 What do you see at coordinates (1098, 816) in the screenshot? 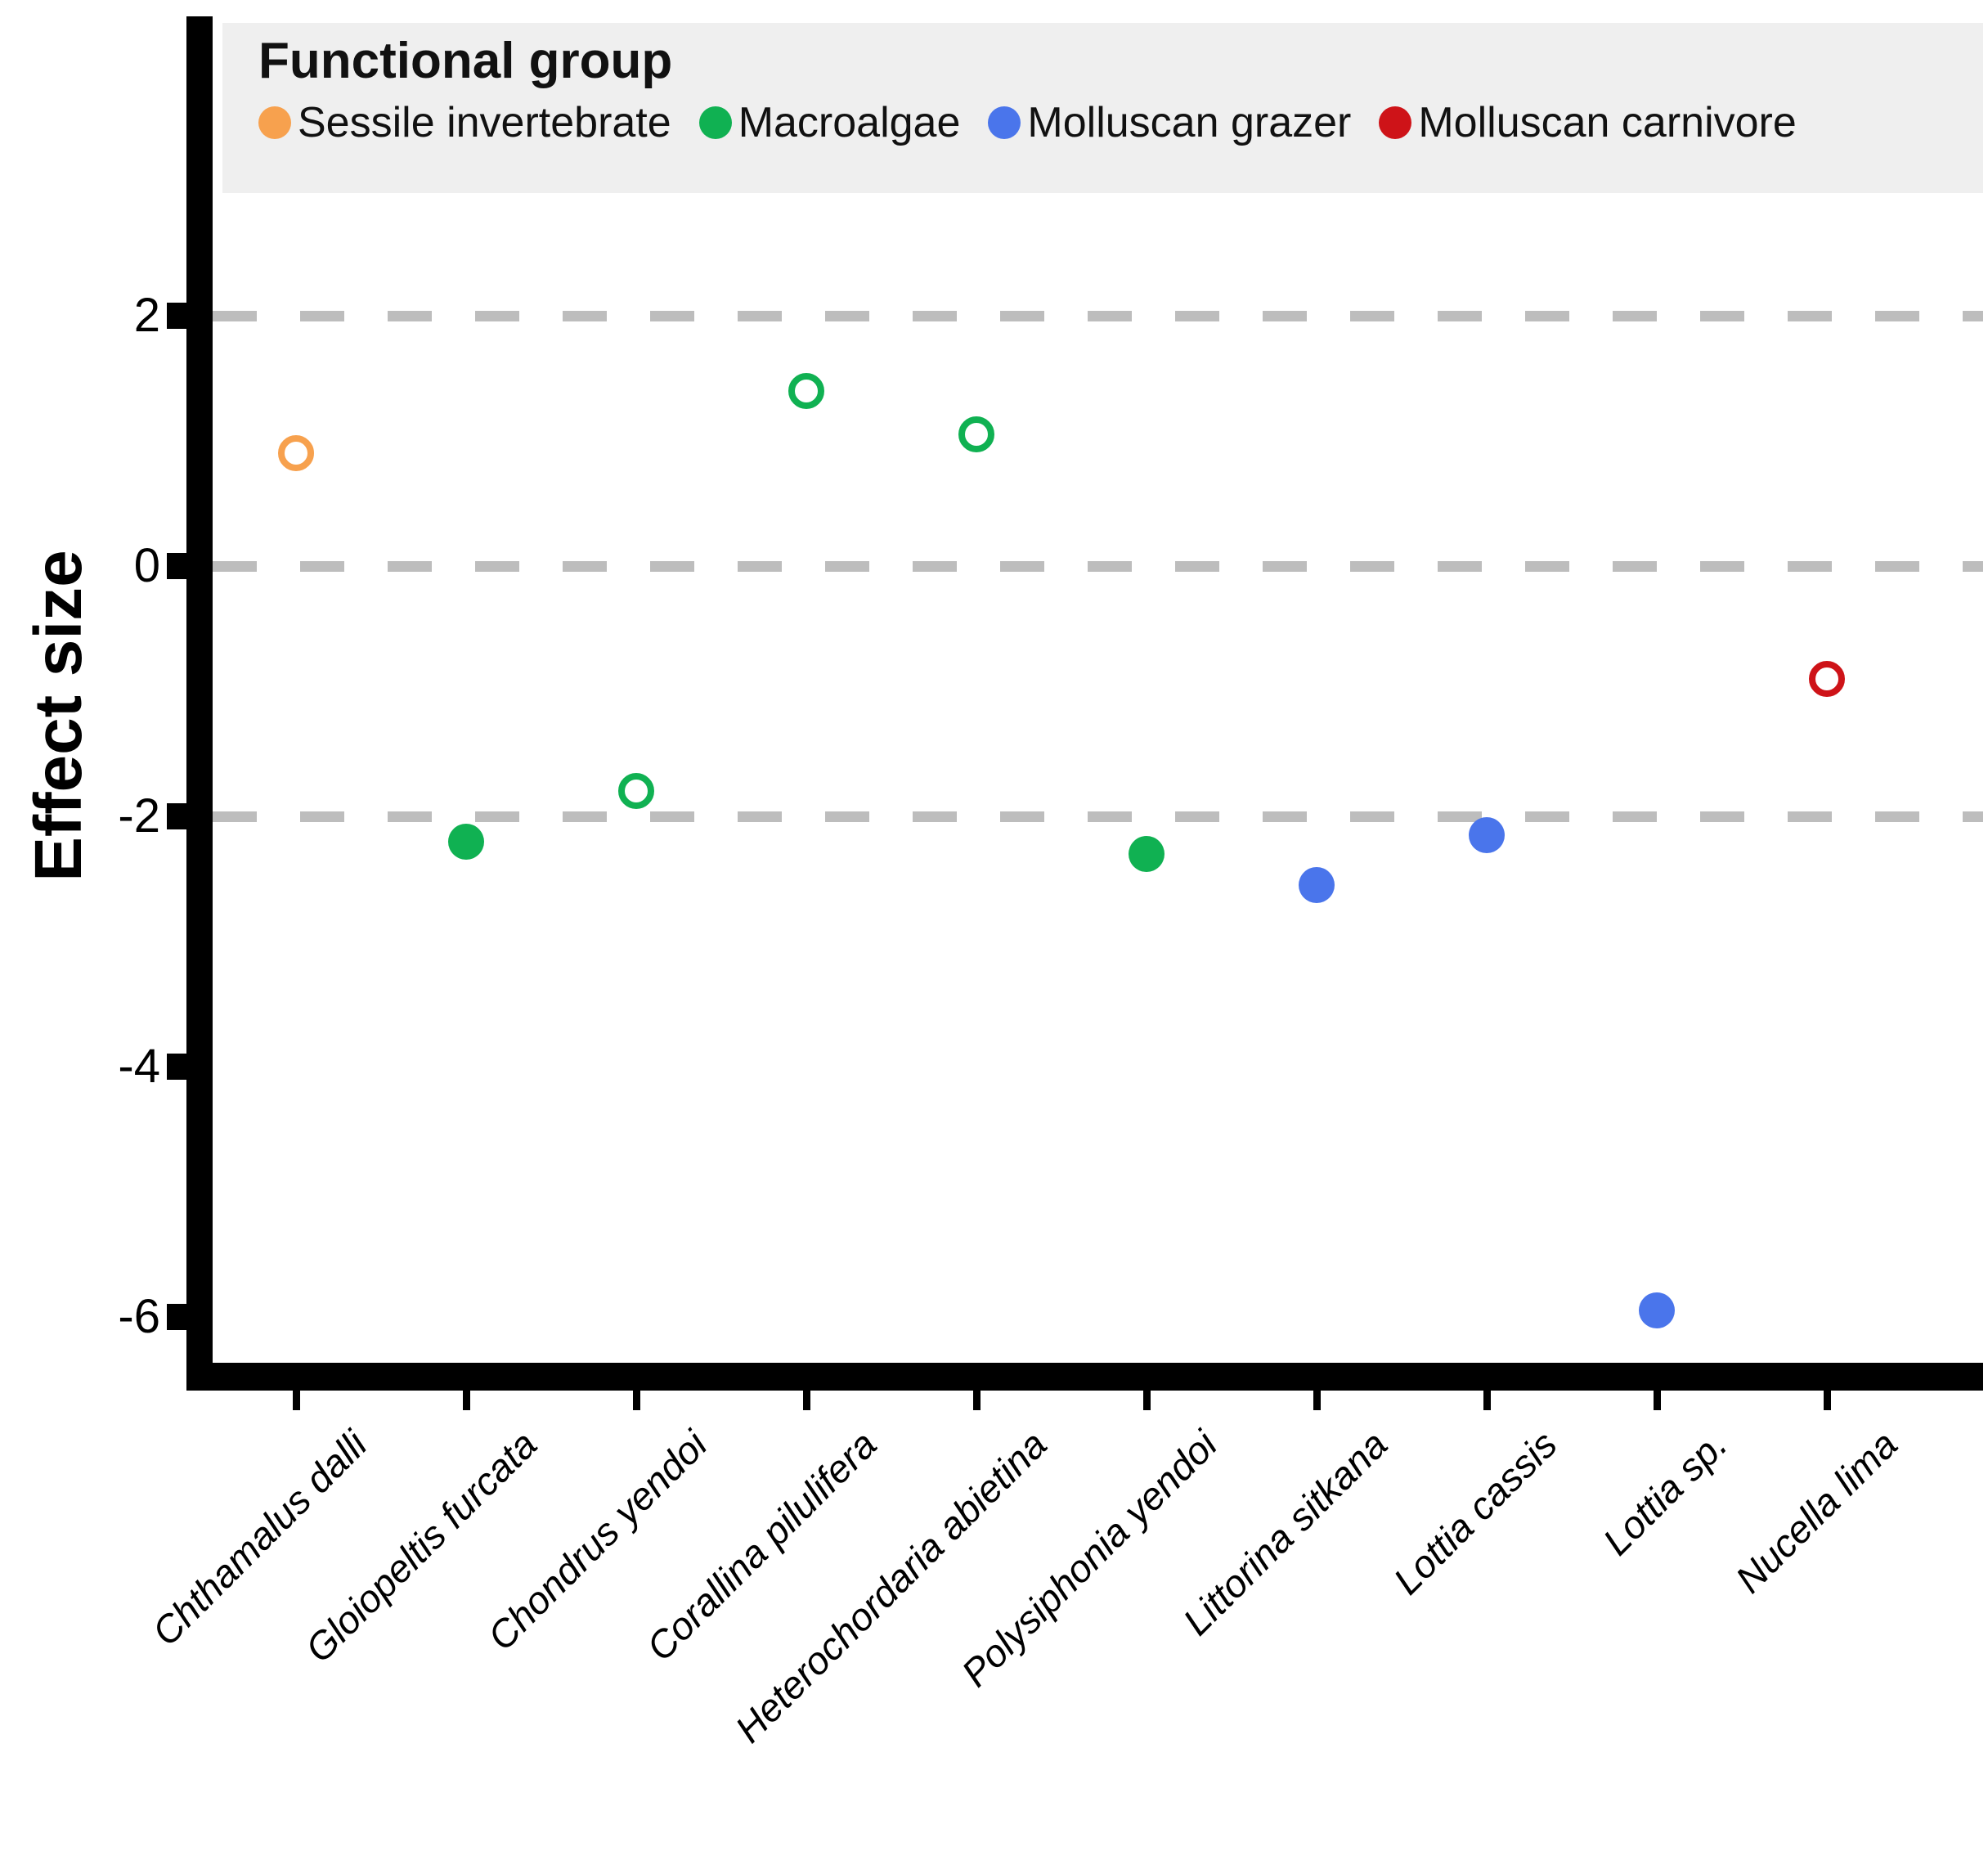
I see `gridline-y--2` at bounding box center [1098, 816].